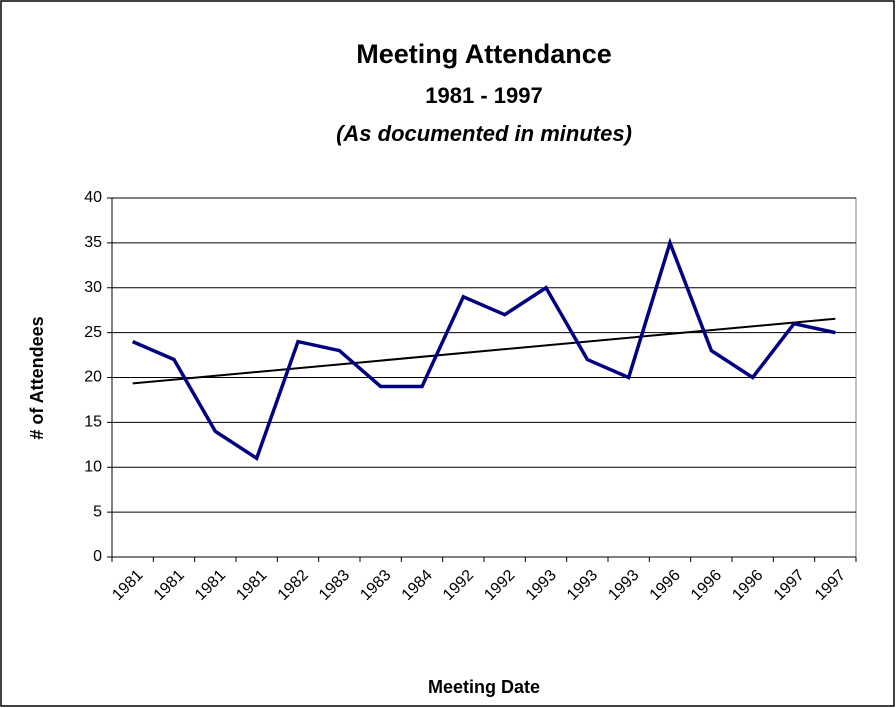 The height and width of the screenshot is (708, 896). I want to click on y-tick-label: 40, so click(93, 197).